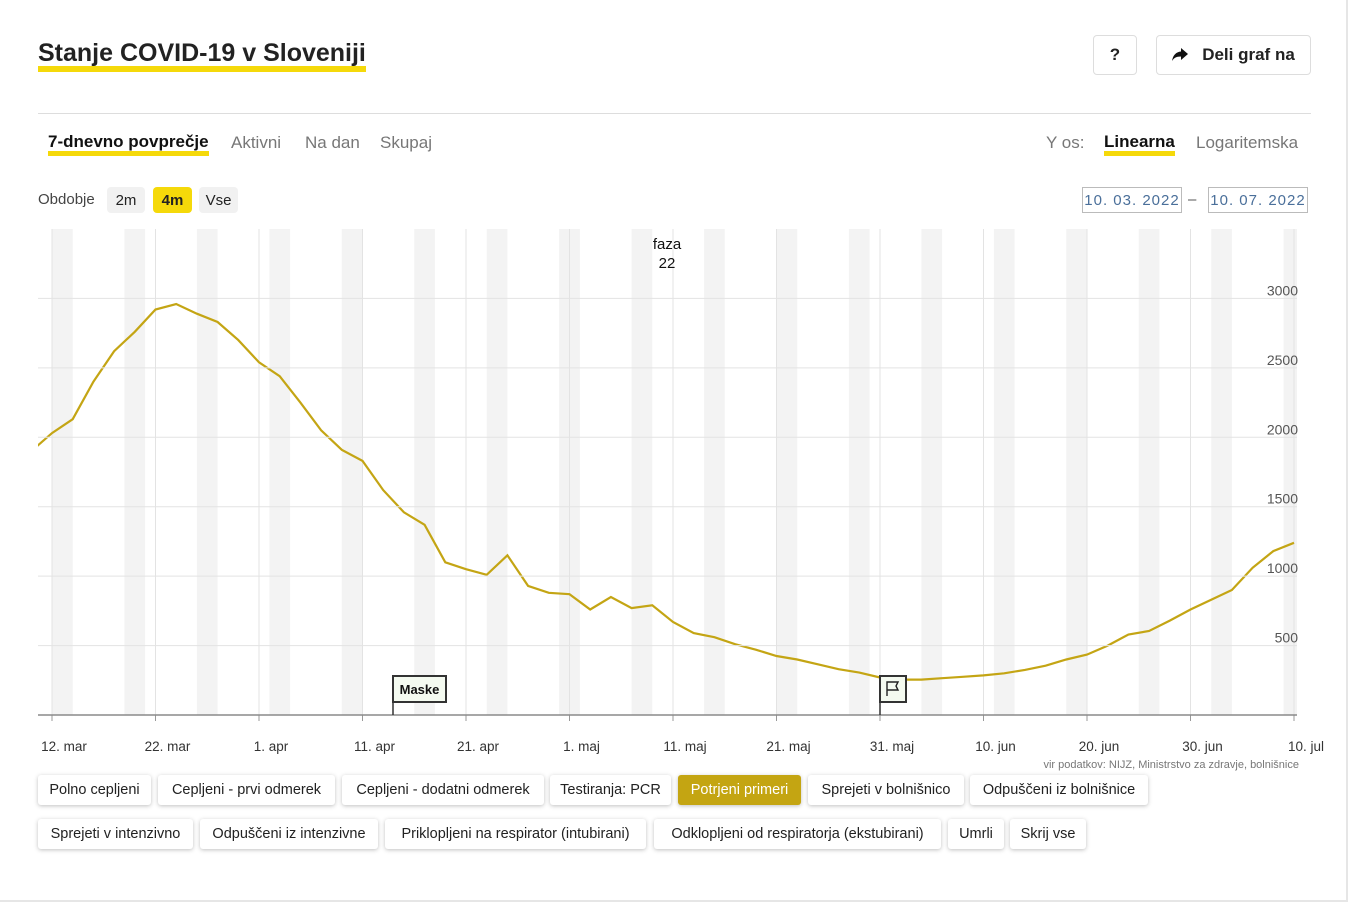 The height and width of the screenshot is (903, 1349). What do you see at coordinates (1115, 55) in the screenshot?
I see `help-button: ?` at bounding box center [1115, 55].